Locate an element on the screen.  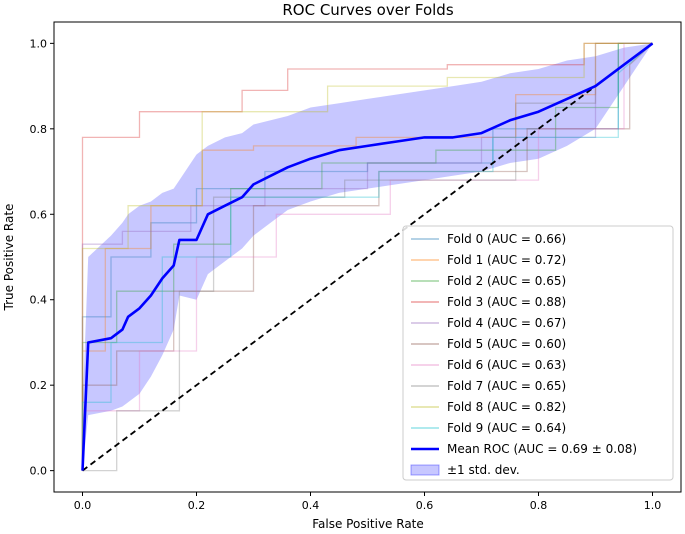
x-tick-label: 0.6 is located at coordinates (425, 505).